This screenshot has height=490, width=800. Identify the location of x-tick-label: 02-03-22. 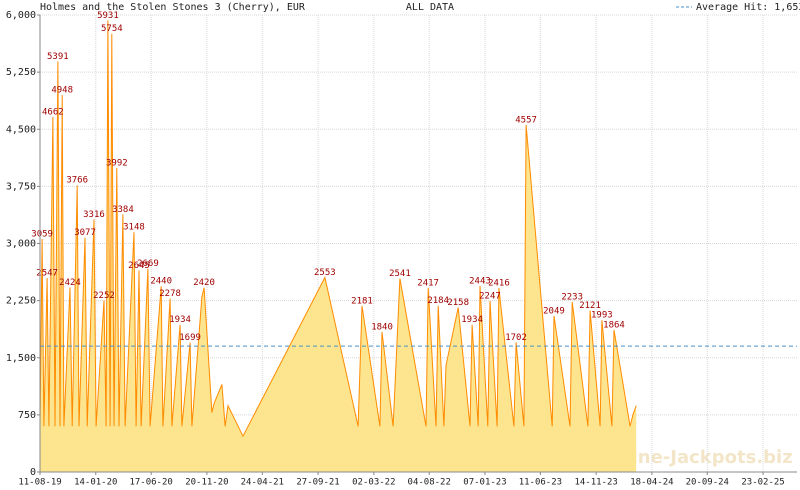
(373, 483).